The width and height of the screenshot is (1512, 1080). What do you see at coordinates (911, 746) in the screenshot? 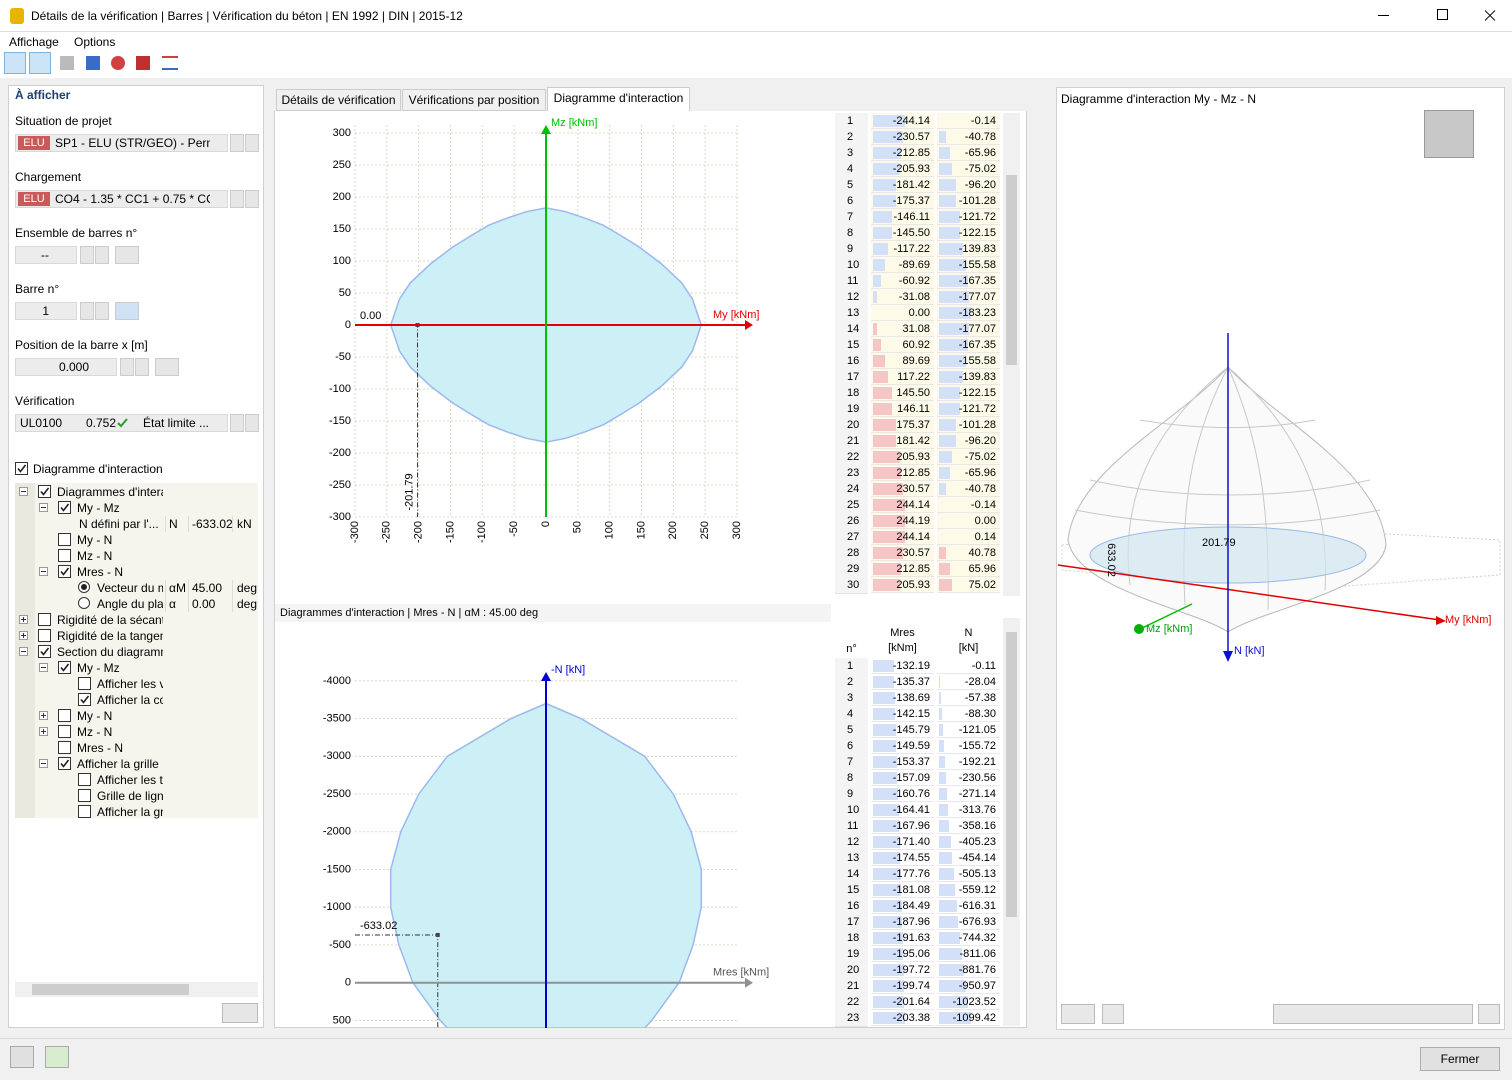
I see `table-cell: -149.59` at bounding box center [911, 746].